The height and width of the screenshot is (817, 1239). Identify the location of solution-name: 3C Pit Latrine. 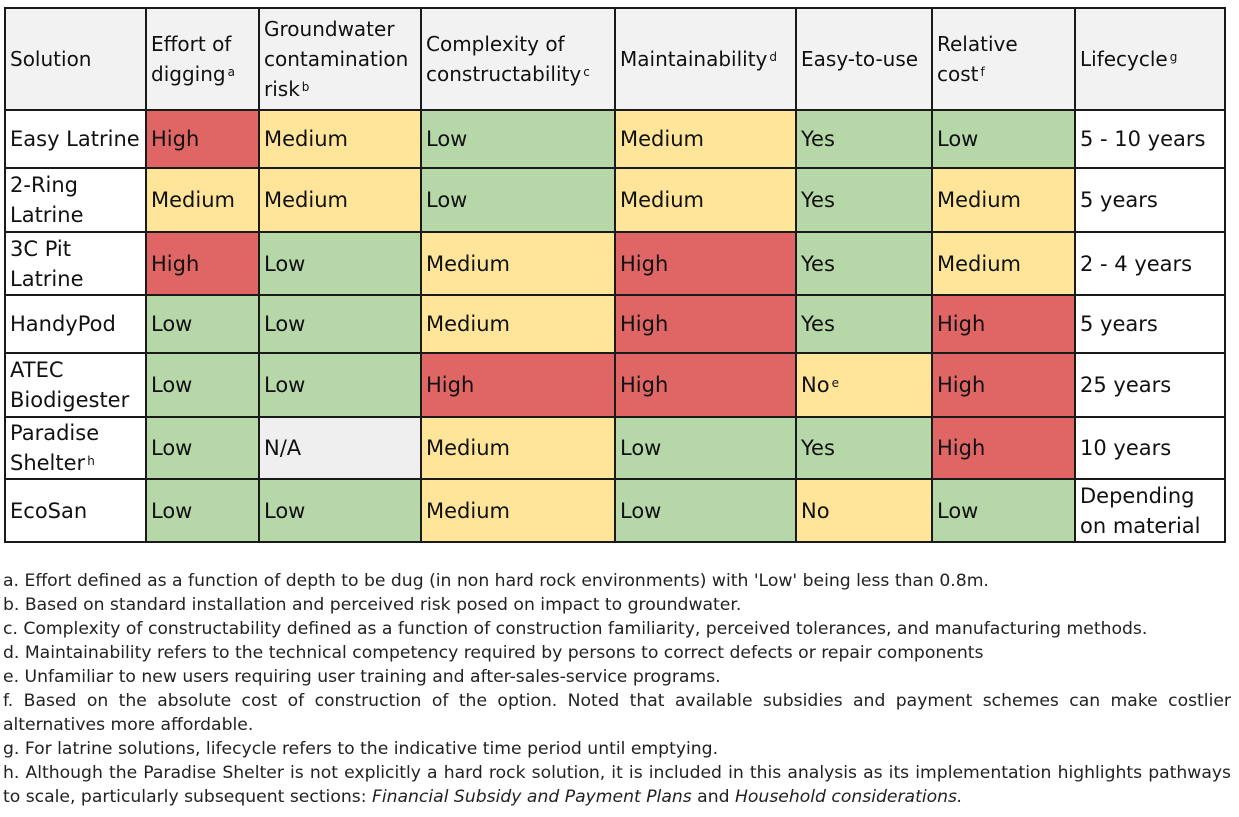
(47, 263).